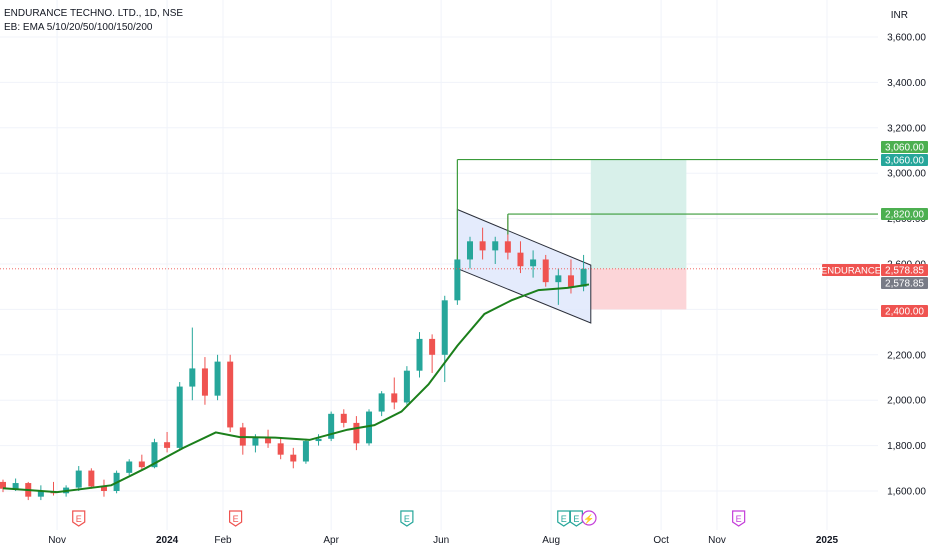  I want to click on y-tick-label: 3,600.00, so click(906, 38).